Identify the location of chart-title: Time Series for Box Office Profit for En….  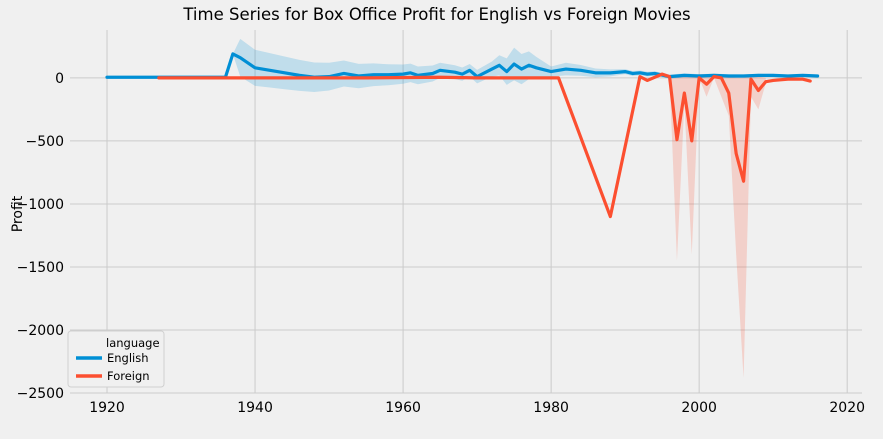
(436, 14).